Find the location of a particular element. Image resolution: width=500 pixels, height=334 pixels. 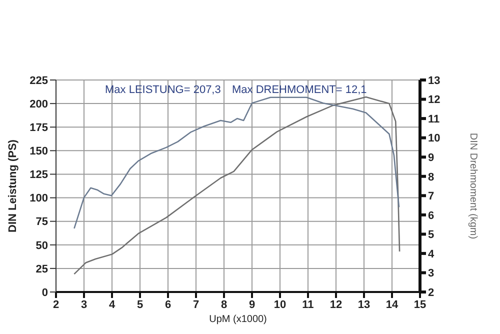

y2-tick-label: 7 is located at coordinates (431, 196).